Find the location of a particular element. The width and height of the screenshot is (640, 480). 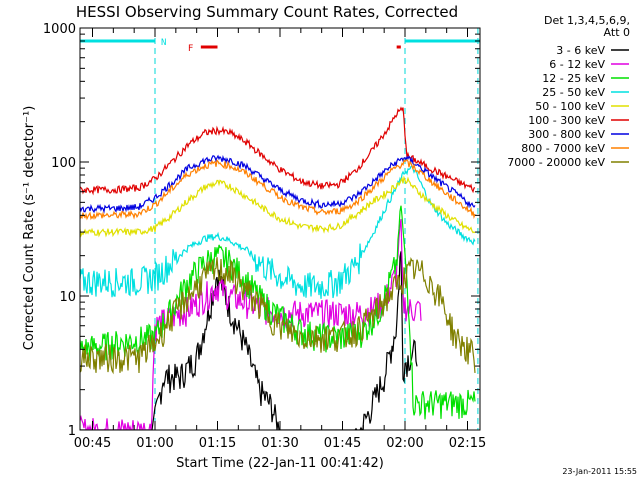

date-stamp: 23-Jan-2011 15:55 is located at coordinates (599, 471).